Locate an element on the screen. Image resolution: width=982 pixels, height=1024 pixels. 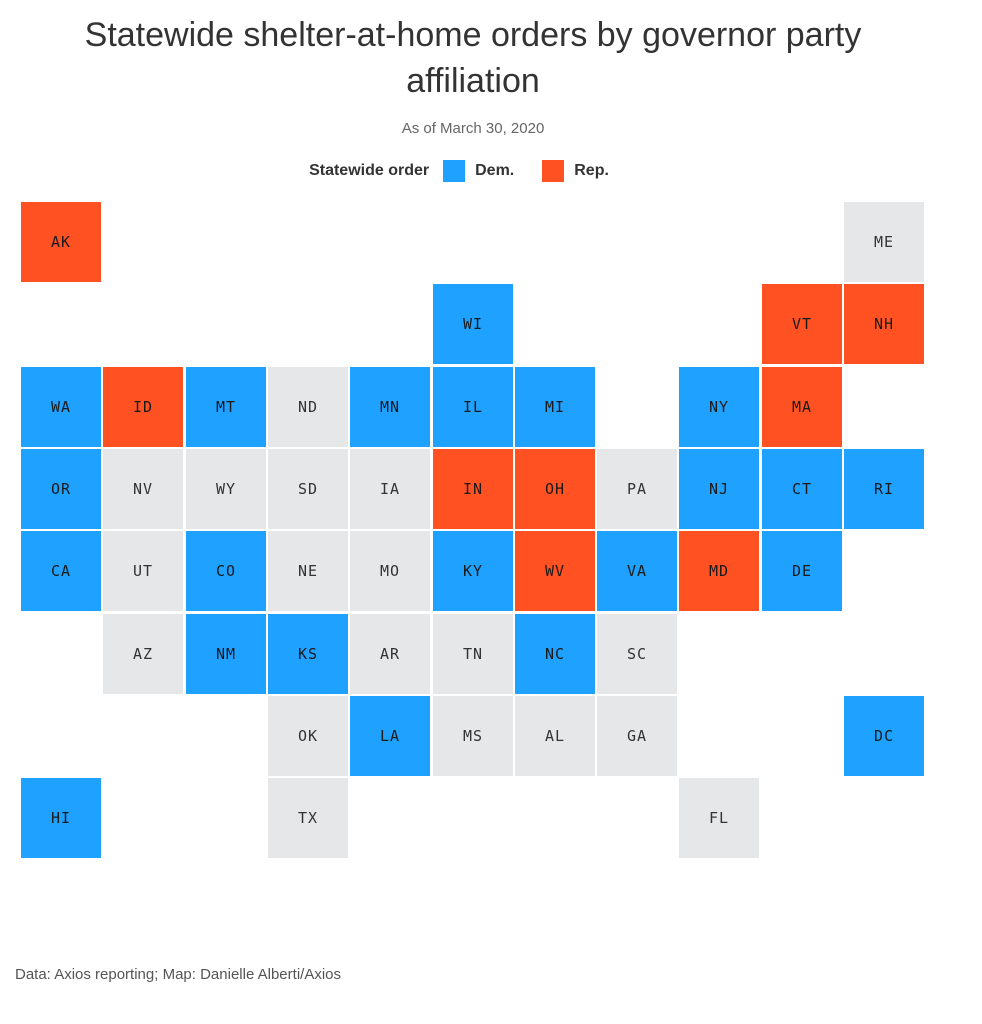
legend-title: Statewide order is located at coordinates (369, 170).